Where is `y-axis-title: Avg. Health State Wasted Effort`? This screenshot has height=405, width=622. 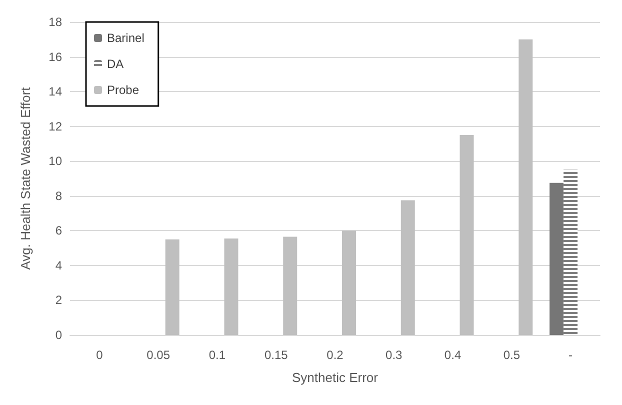 y-axis-title: Avg. Health State Wasted Effort is located at coordinates (25, 178).